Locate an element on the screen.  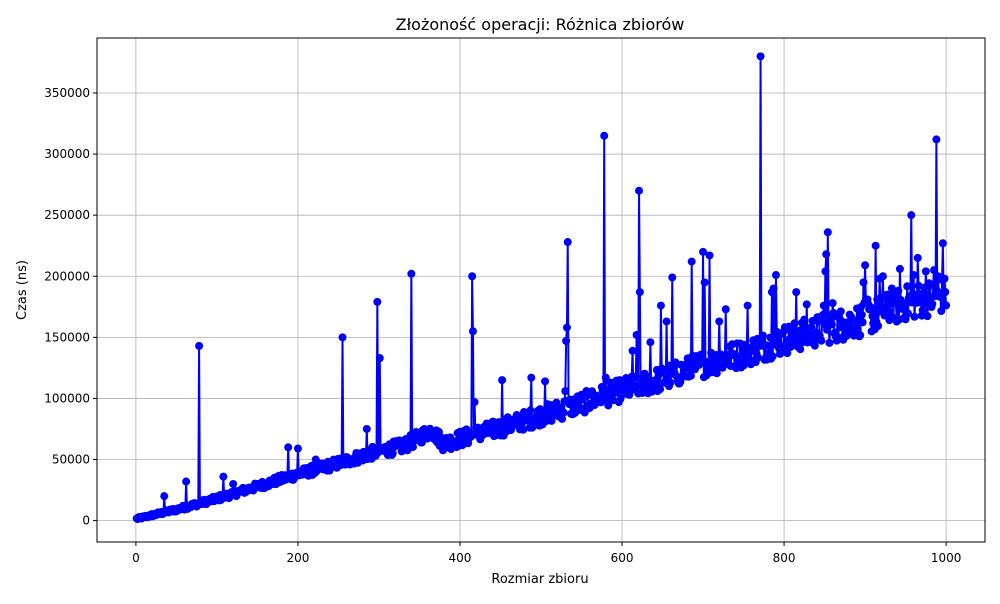
y-tick-label: 200000 is located at coordinates (67, 276).